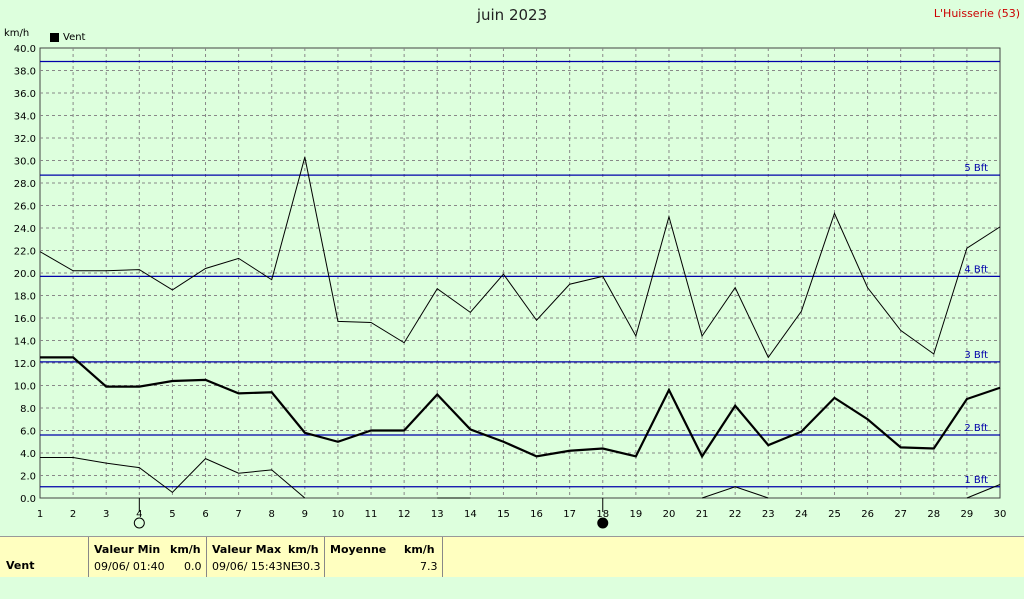 Image resolution: width=1024 pixels, height=599 pixels. I want to click on x-tick-label: 28, so click(933, 514).